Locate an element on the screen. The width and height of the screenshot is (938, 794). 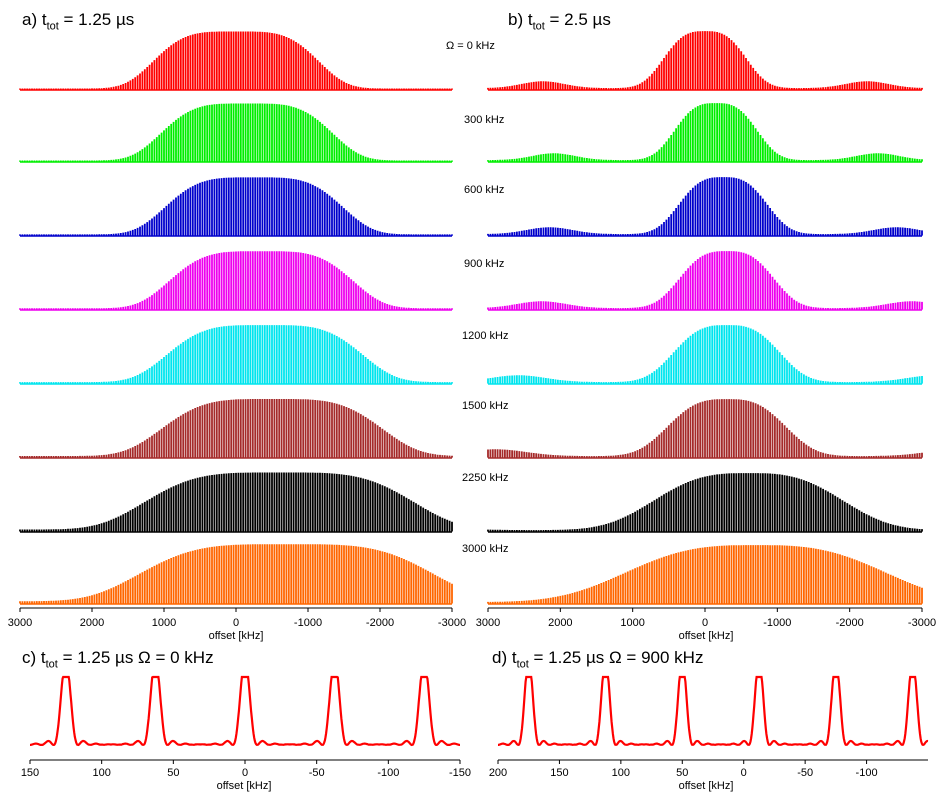
panel-a-tick-label-1: 2000 is located at coordinates (92, 623).